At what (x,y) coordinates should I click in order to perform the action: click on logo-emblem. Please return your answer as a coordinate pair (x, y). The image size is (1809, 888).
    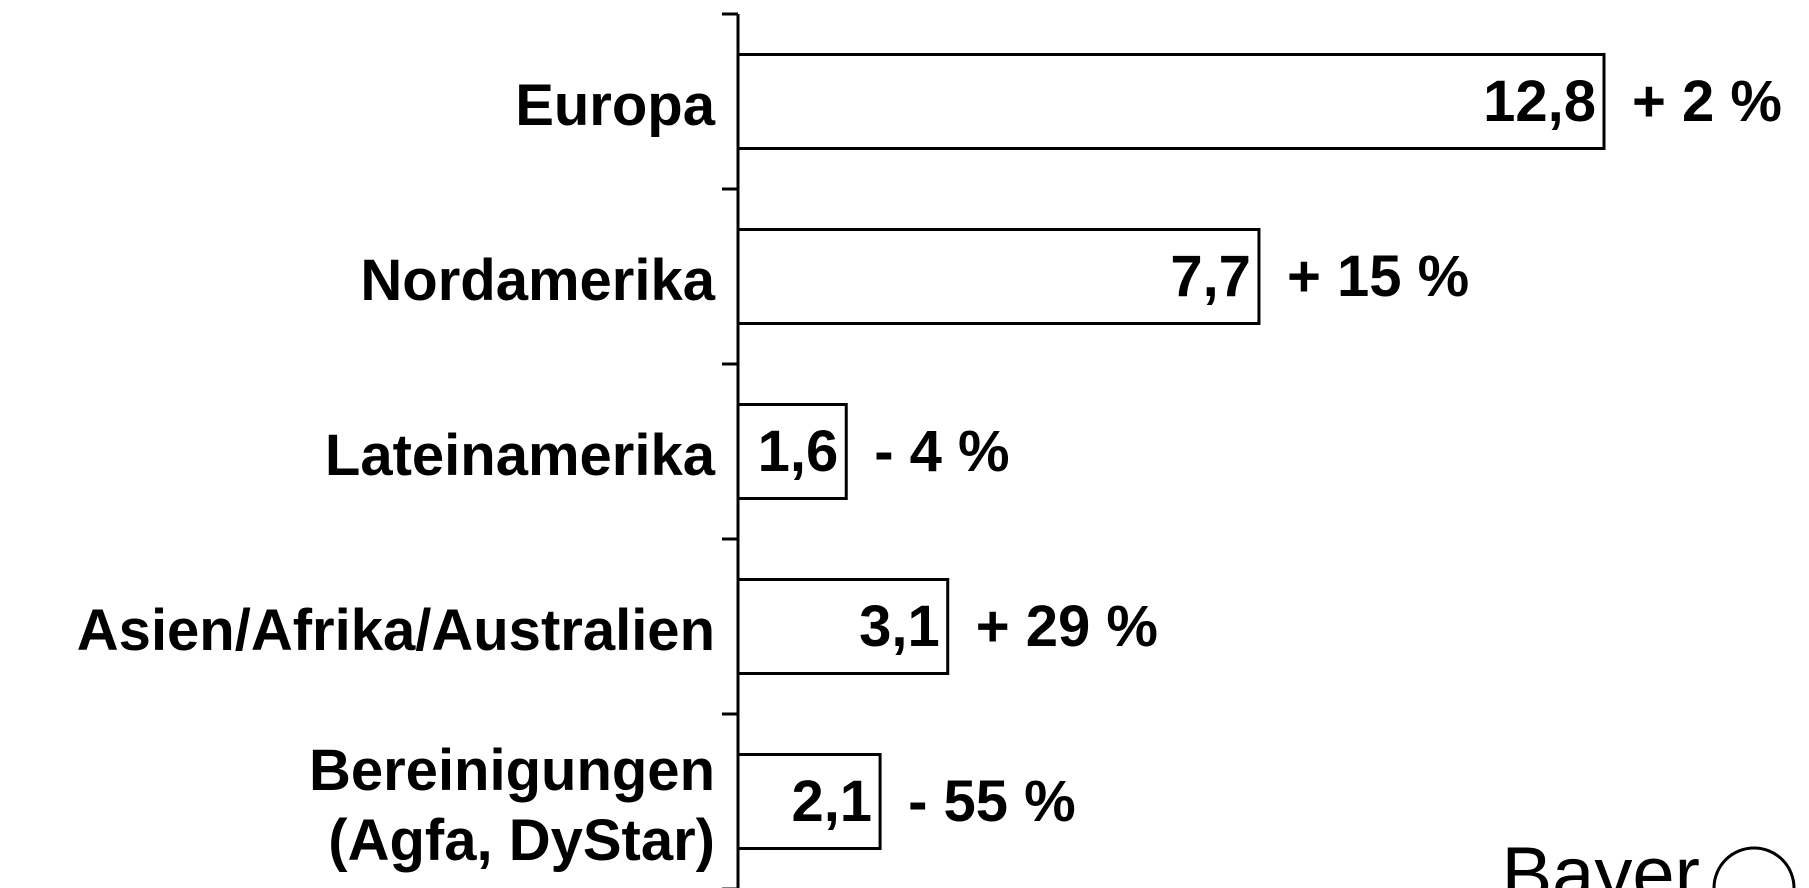
    Looking at the image, I should click on (1754, 867).